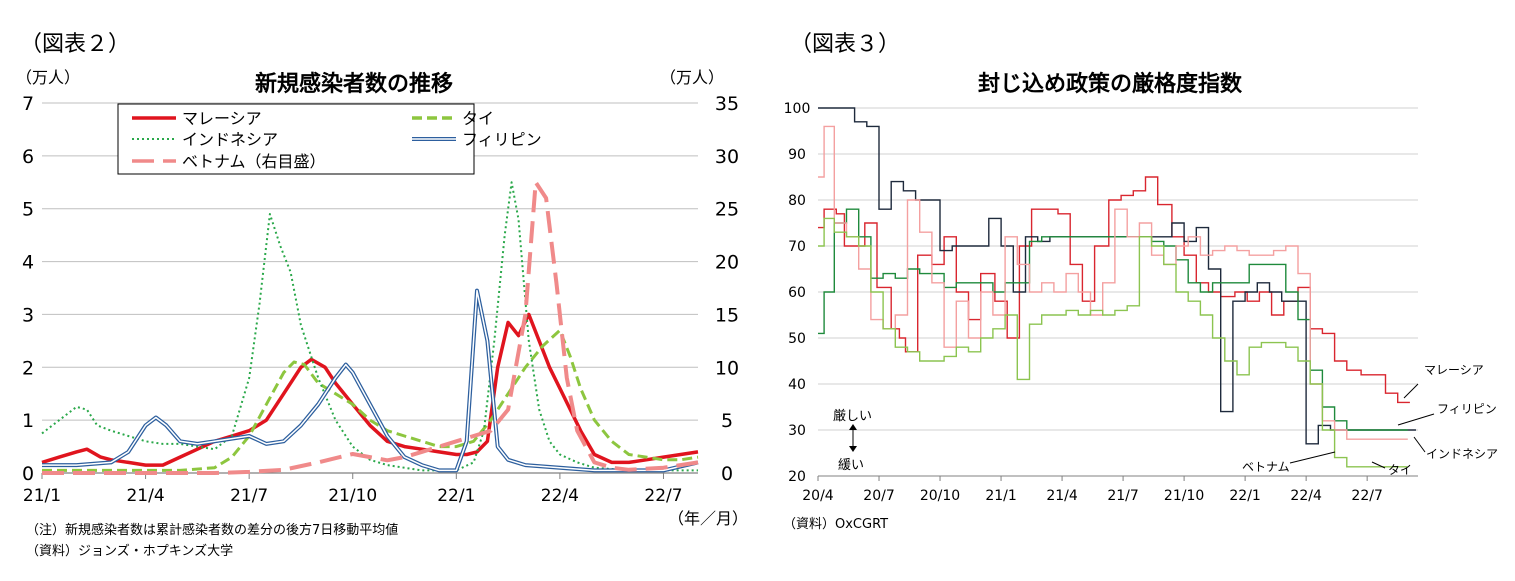 This screenshot has width=1515, height=581. Describe the element at coordinates (845, 44) in the screenshot. I see `fig-label-right: （図表３）` at that location.